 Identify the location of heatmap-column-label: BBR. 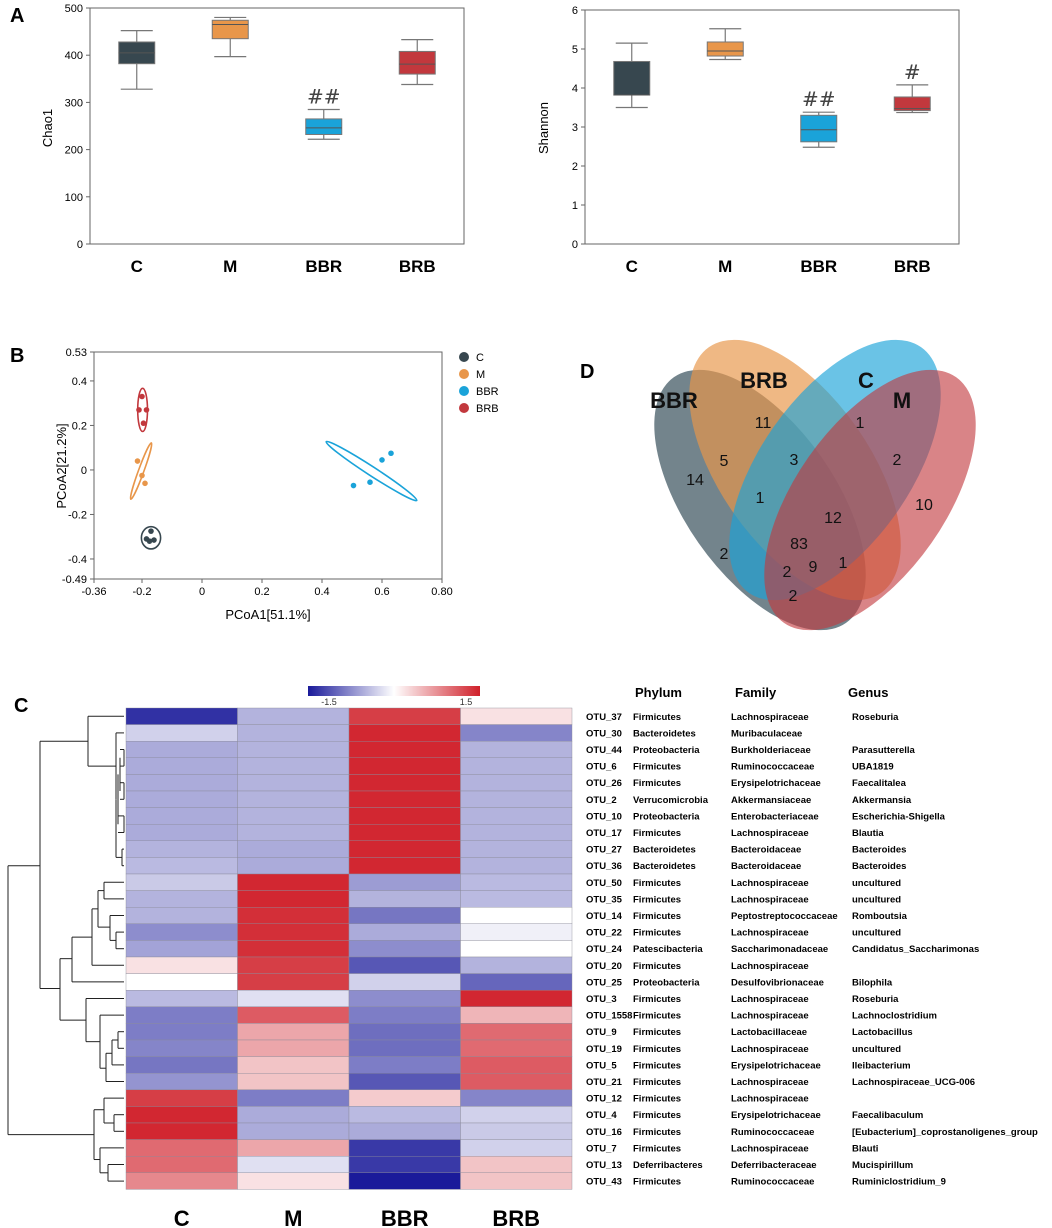
(405, 1217).